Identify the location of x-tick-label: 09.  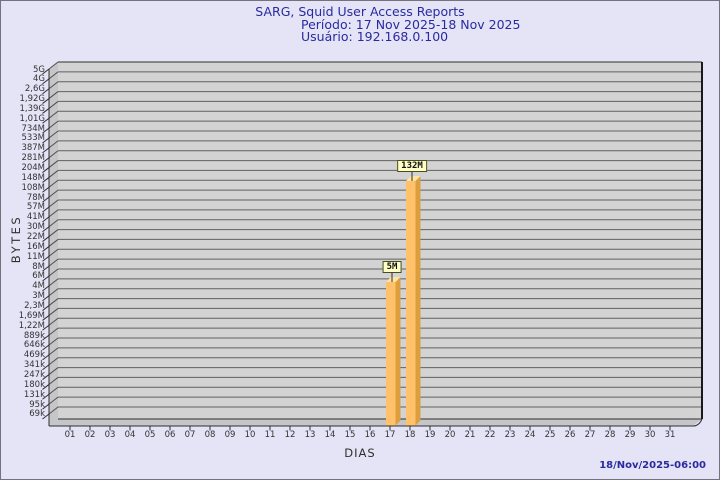
(230, 435).